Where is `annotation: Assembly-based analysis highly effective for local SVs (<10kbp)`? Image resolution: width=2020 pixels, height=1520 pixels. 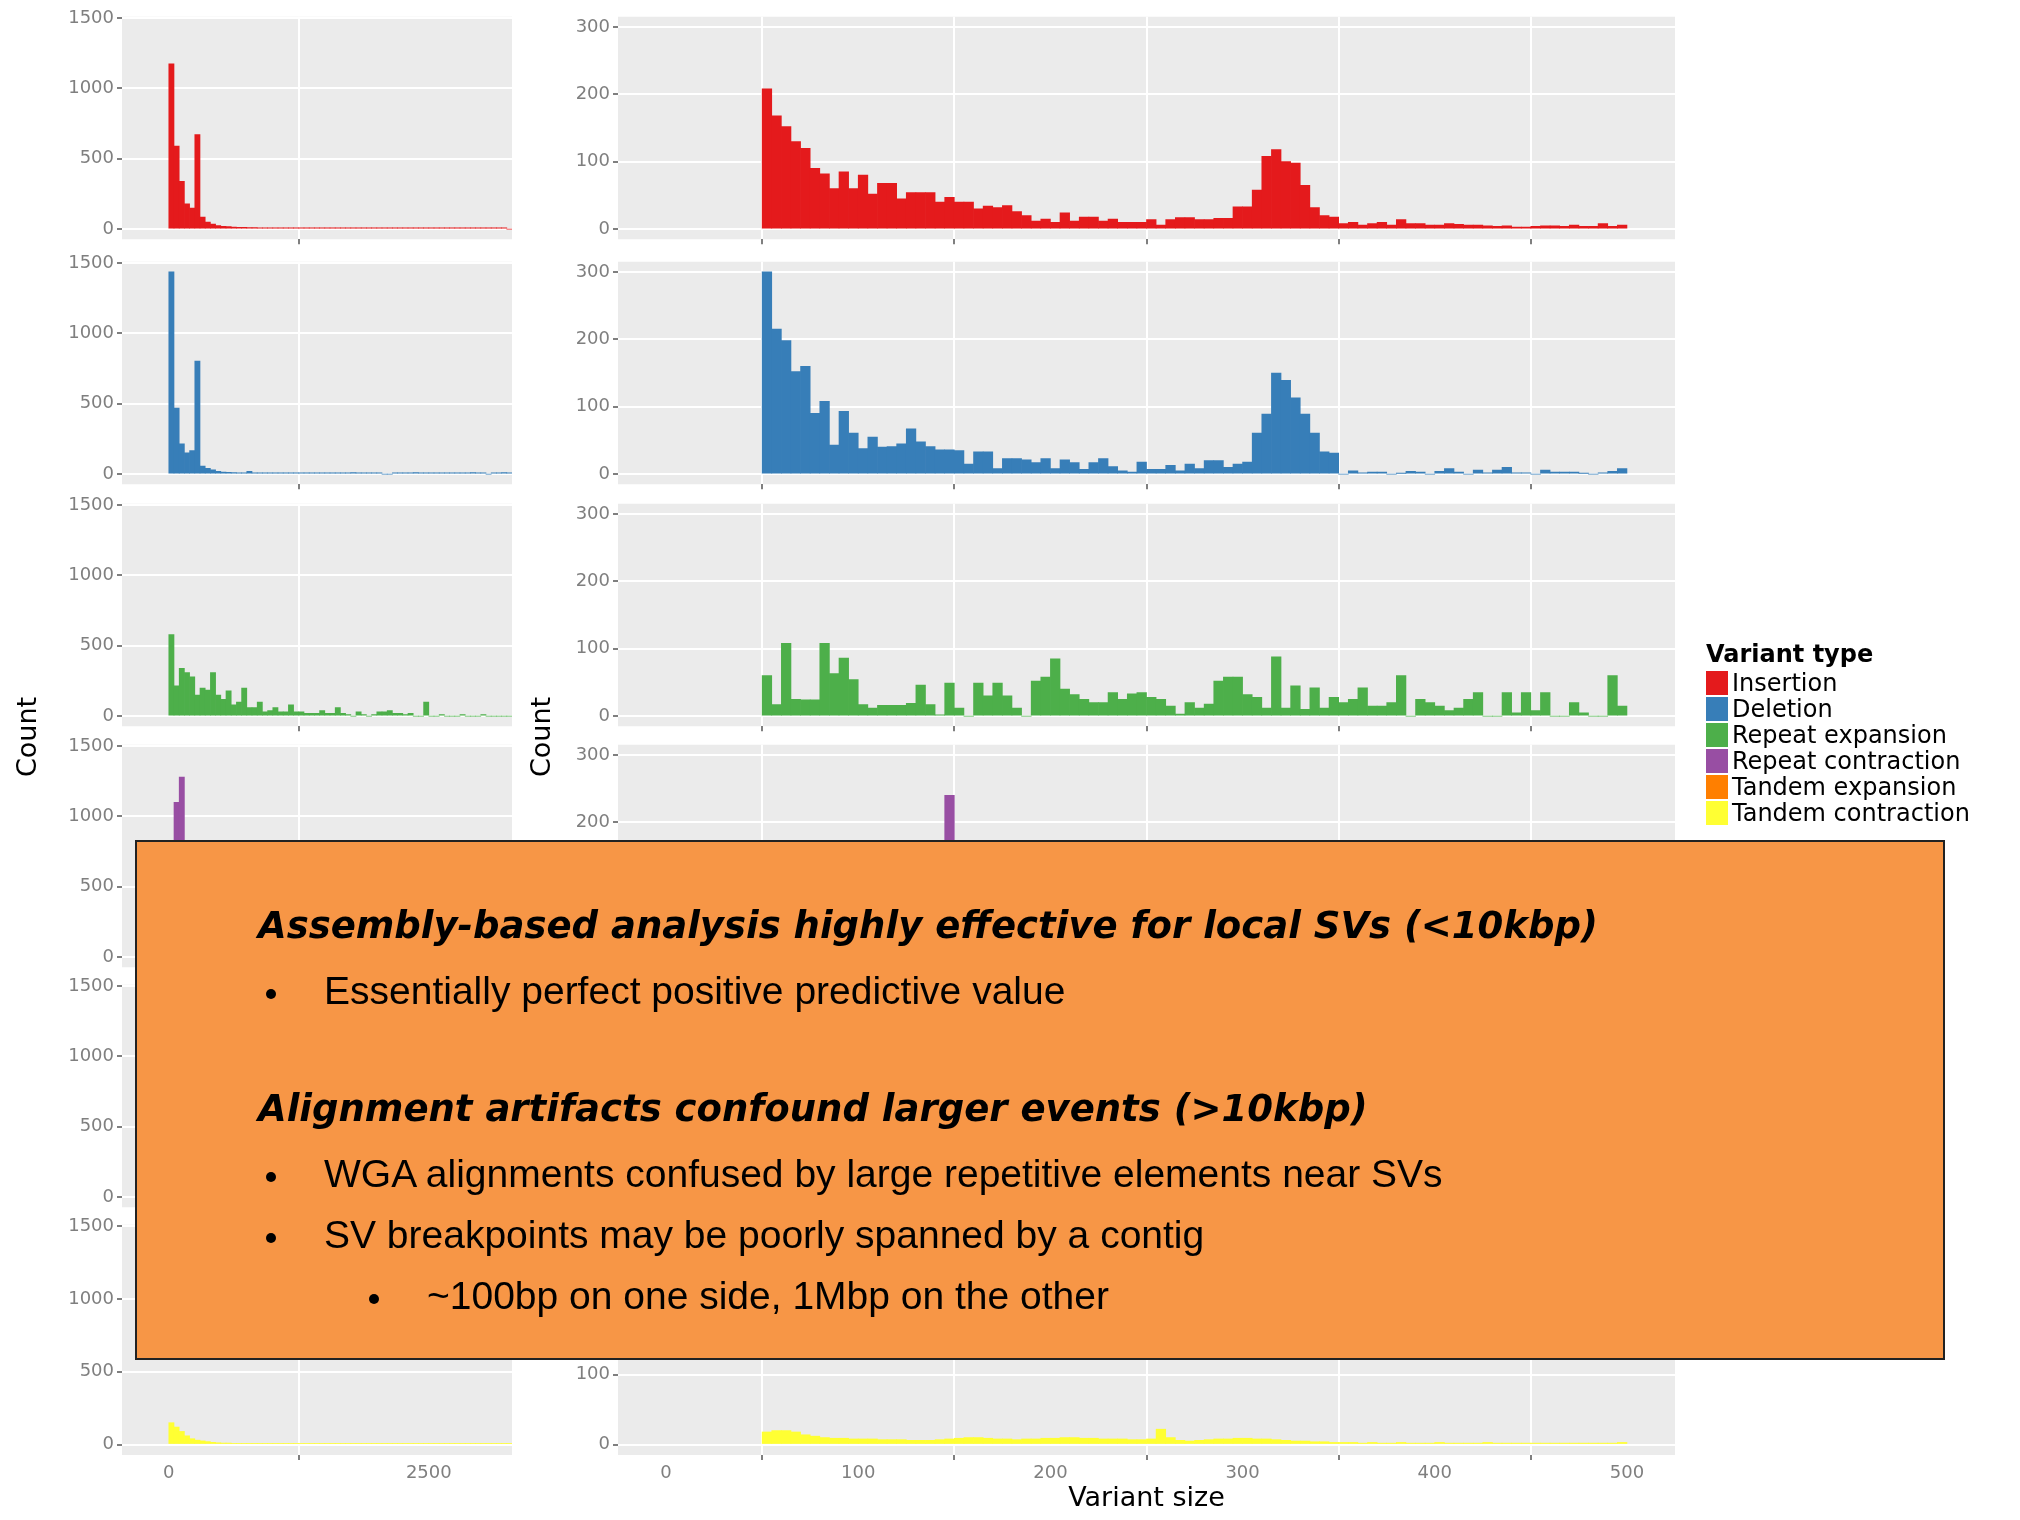
annotation: Assembly-based analysis highly effective for local SVs (<10kbp) is located at coordinates (928, 925).